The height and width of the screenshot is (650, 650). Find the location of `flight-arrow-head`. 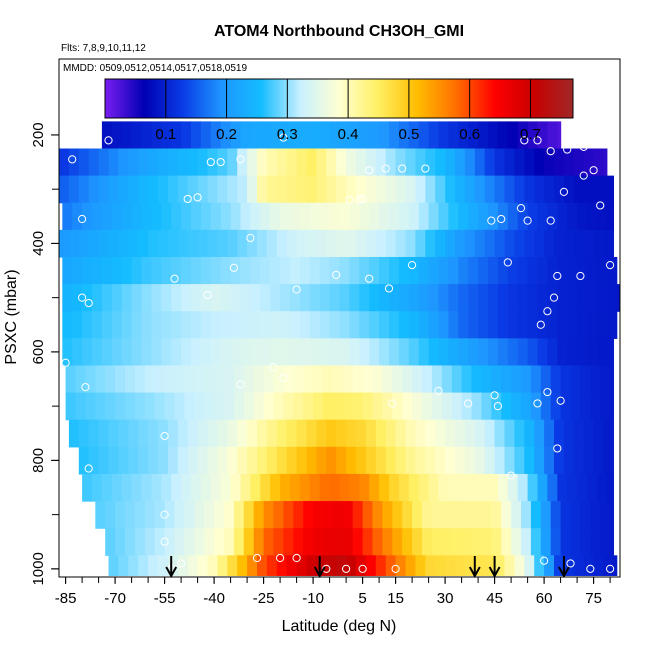

flight-arrow-head is located at coordinates (319, 572).